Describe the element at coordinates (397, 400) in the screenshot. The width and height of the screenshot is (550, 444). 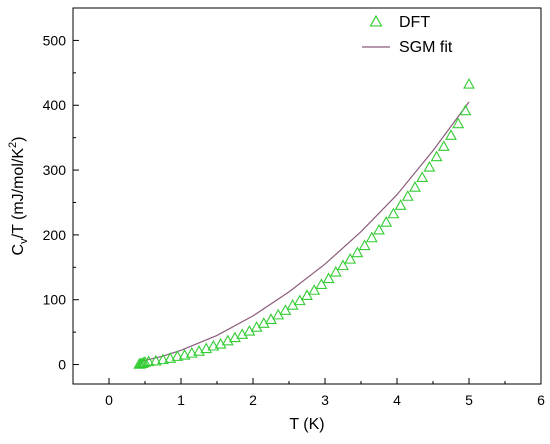
I see `x-tick-label: 4` at that location.